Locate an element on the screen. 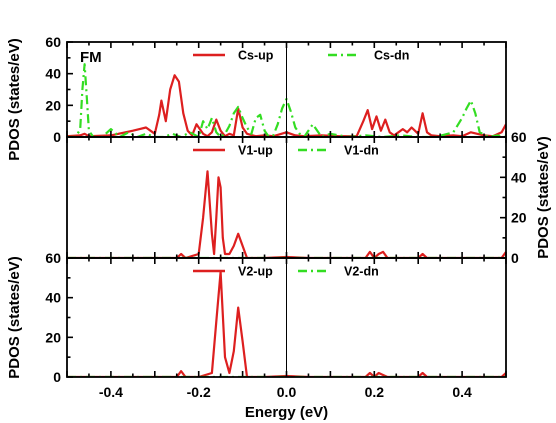  legend-label: V1-up is located at coordinates (255, 151).